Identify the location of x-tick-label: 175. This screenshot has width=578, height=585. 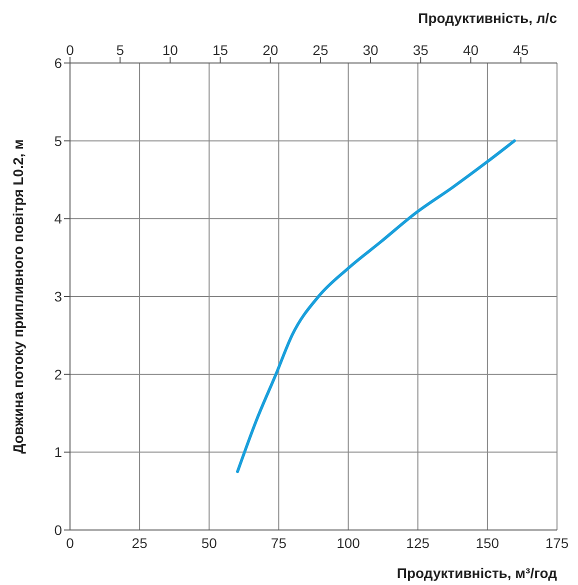
(557, 542).